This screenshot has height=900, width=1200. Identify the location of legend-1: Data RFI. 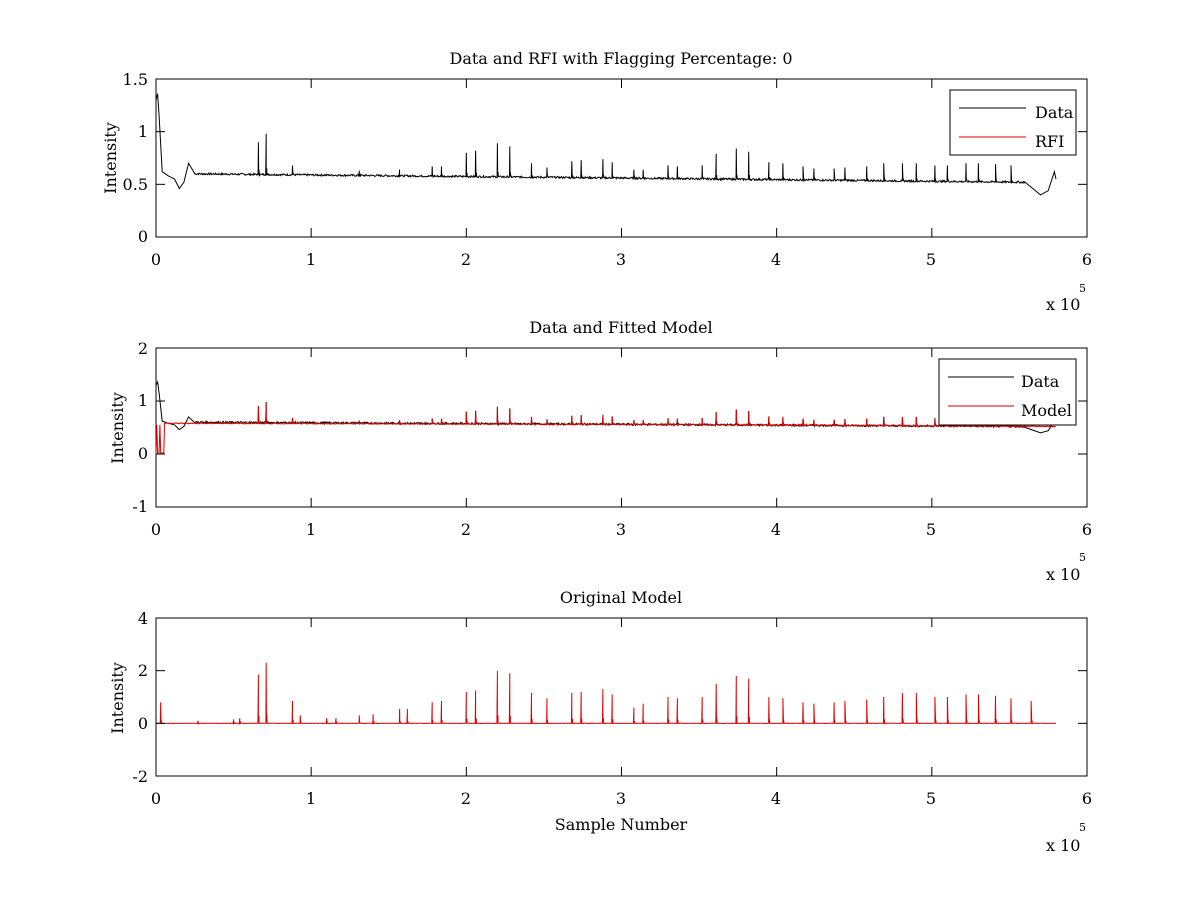
(1013, 122).